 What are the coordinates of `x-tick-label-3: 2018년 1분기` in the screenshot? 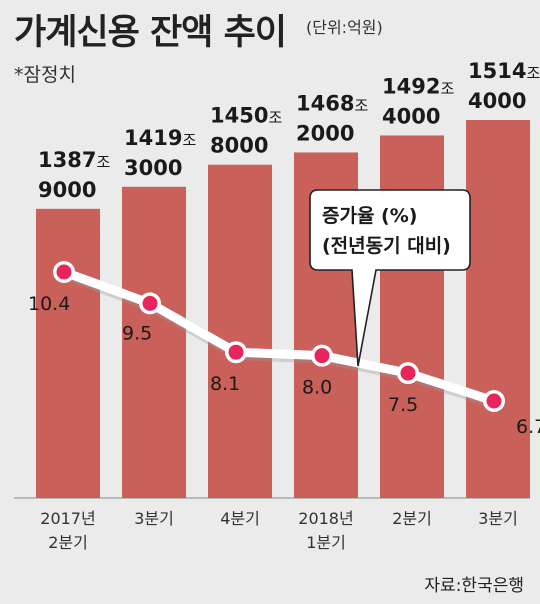 It's located at (325, 530).